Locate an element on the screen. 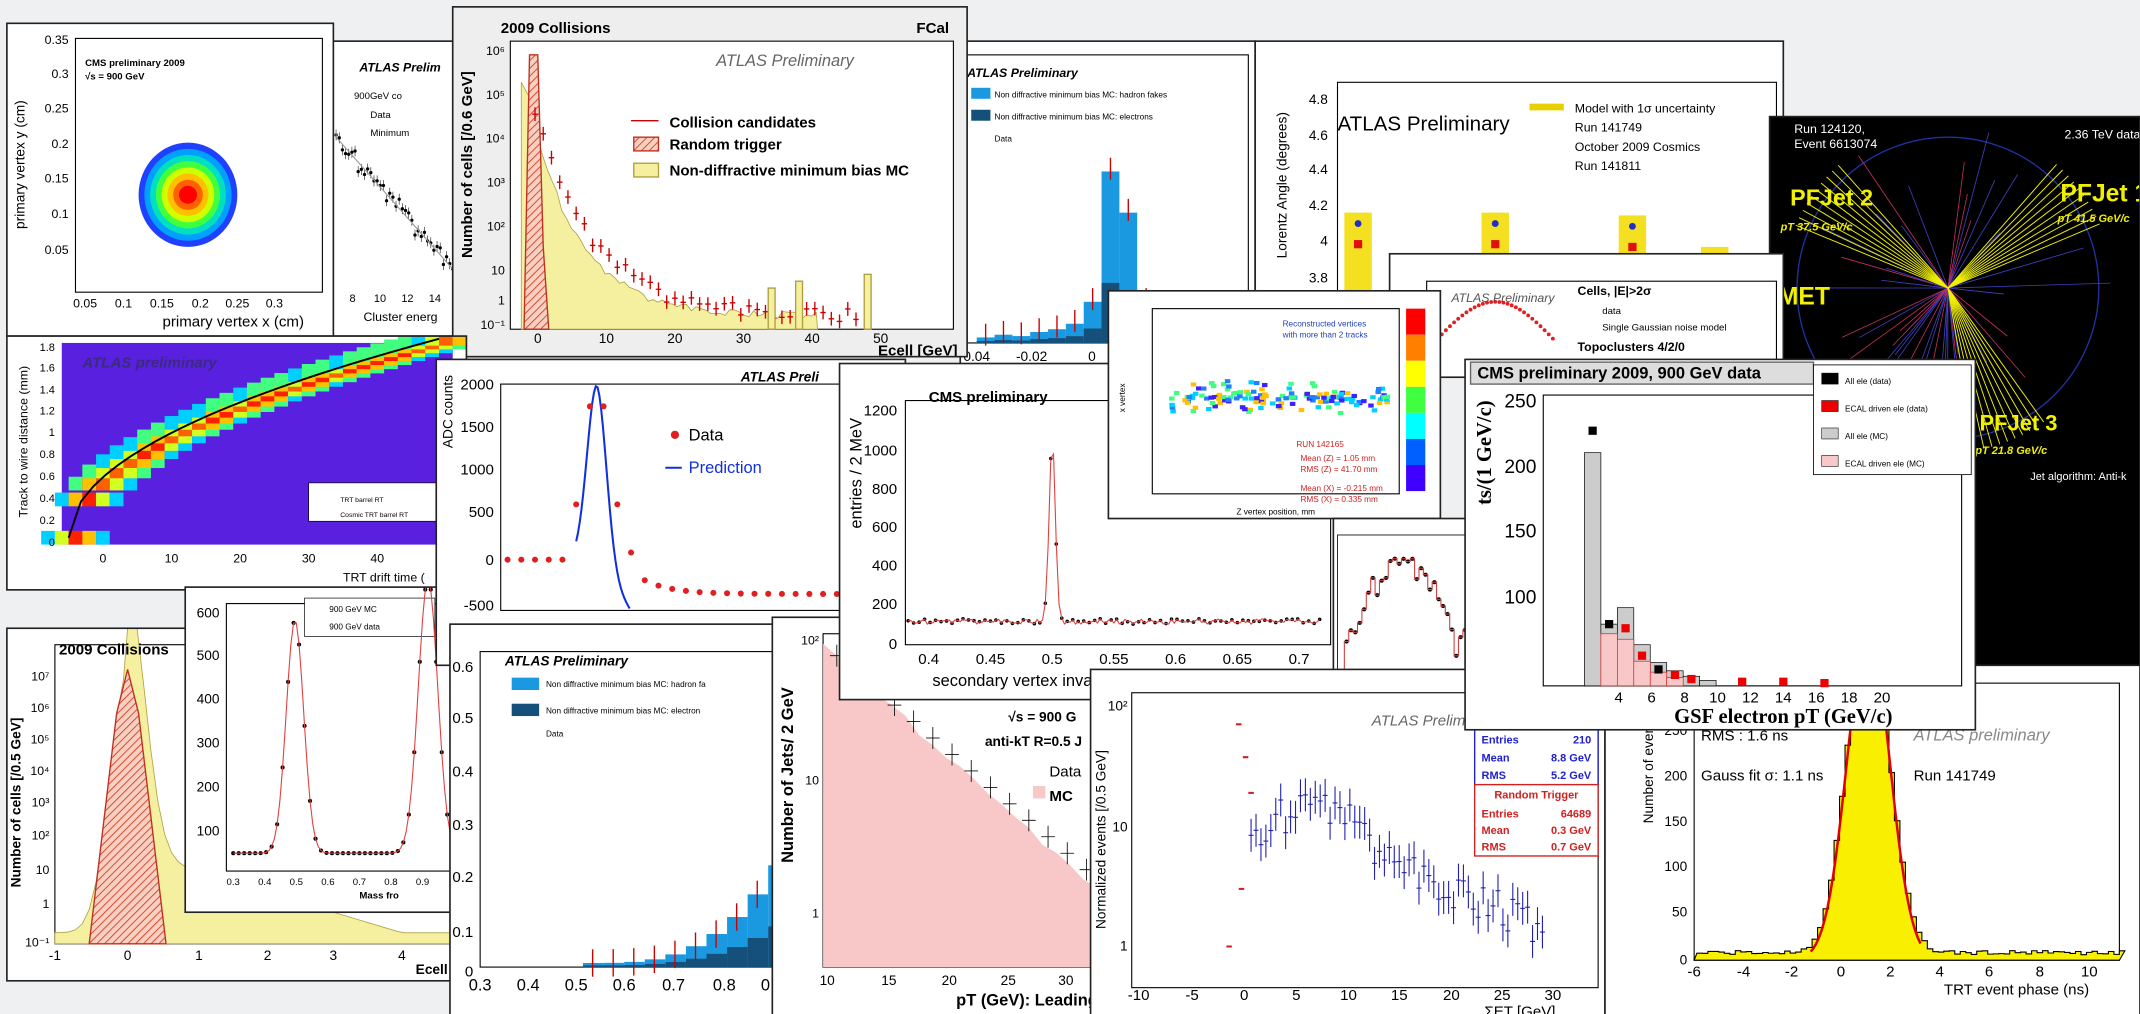 The width and height of the screenshot is (2140, 1014). panel-frame is located at coordinates (1519, 168).